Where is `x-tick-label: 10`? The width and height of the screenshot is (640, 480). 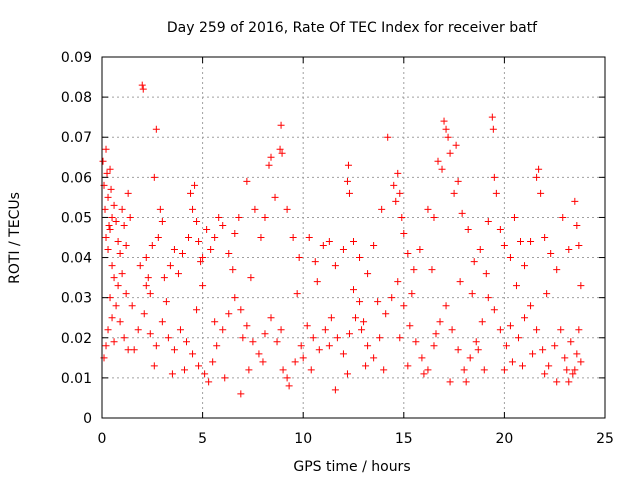 x-tick-label: 10 is located at coordinates (303, 439).